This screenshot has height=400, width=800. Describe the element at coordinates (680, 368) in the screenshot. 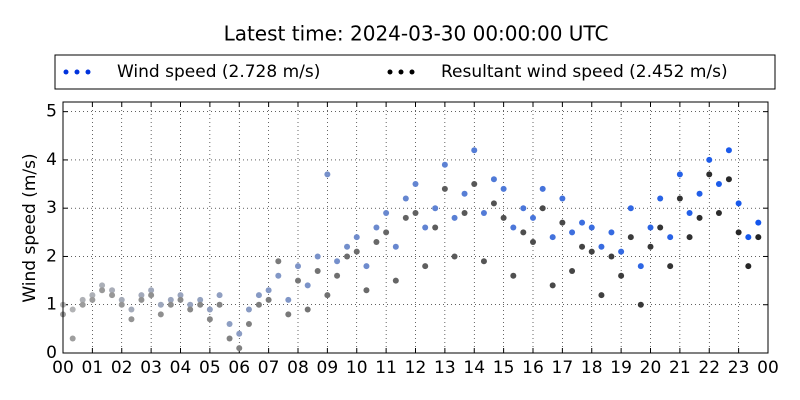

I see `x-tick-label: 21` at that location.